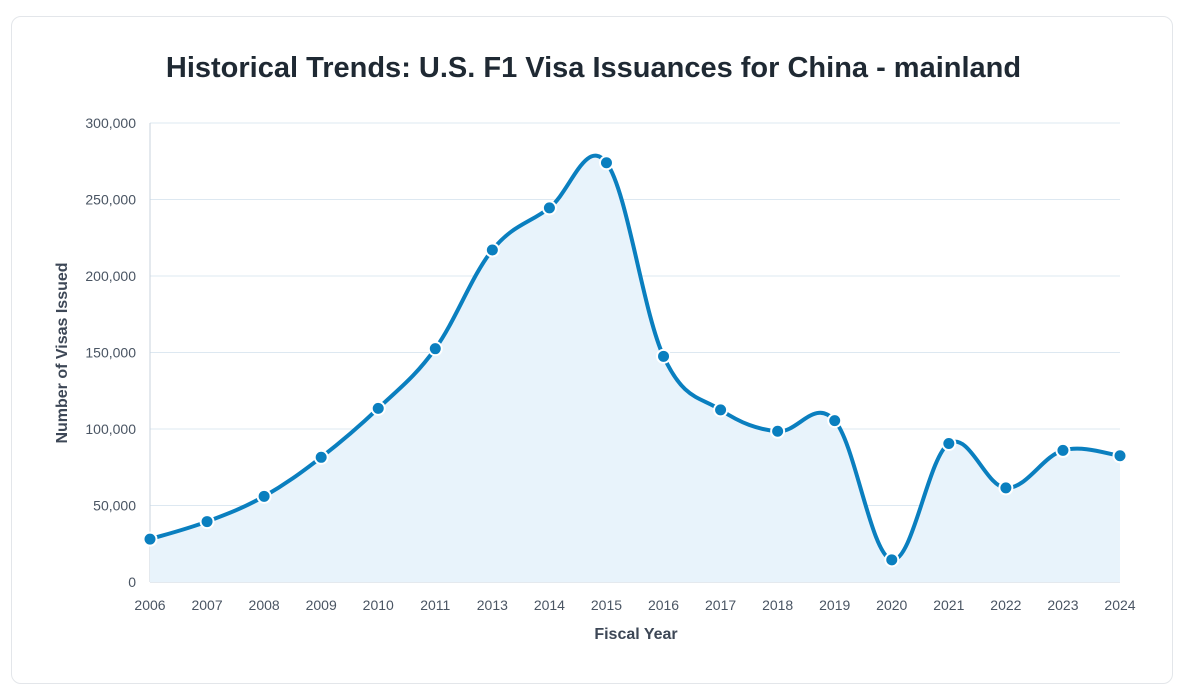 The image size is (1189, 697). What do you see at coordinates (110, 429) in the screenshot?
I see `y-tick-label: 100,000` at bounding box center [110, 429].